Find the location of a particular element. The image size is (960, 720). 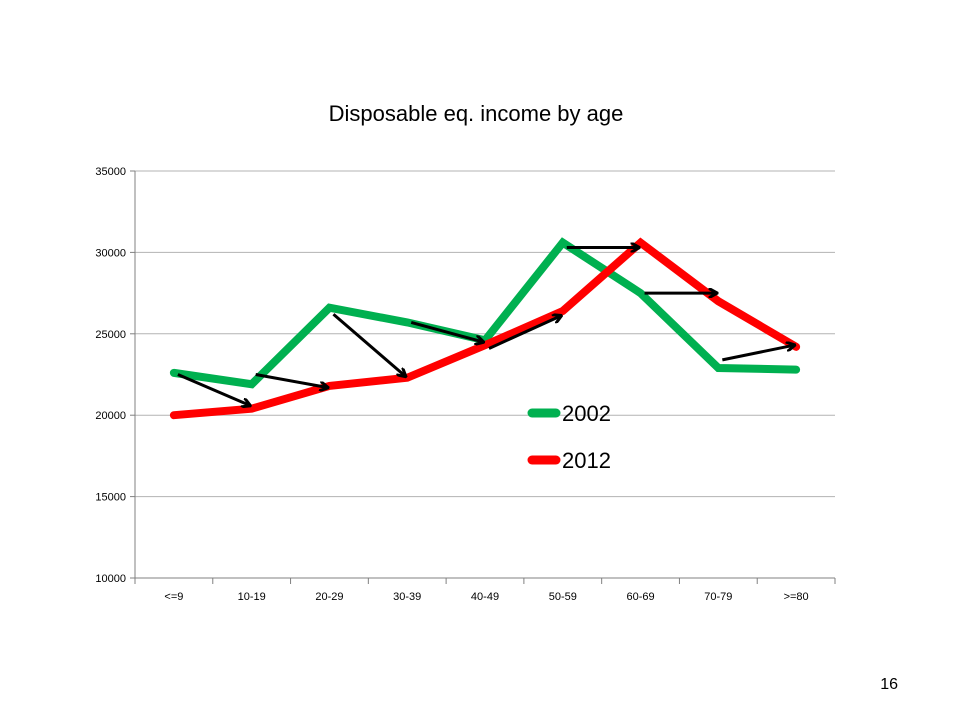

x-tick-label: 10-19 is located at coordinates (252, 597).